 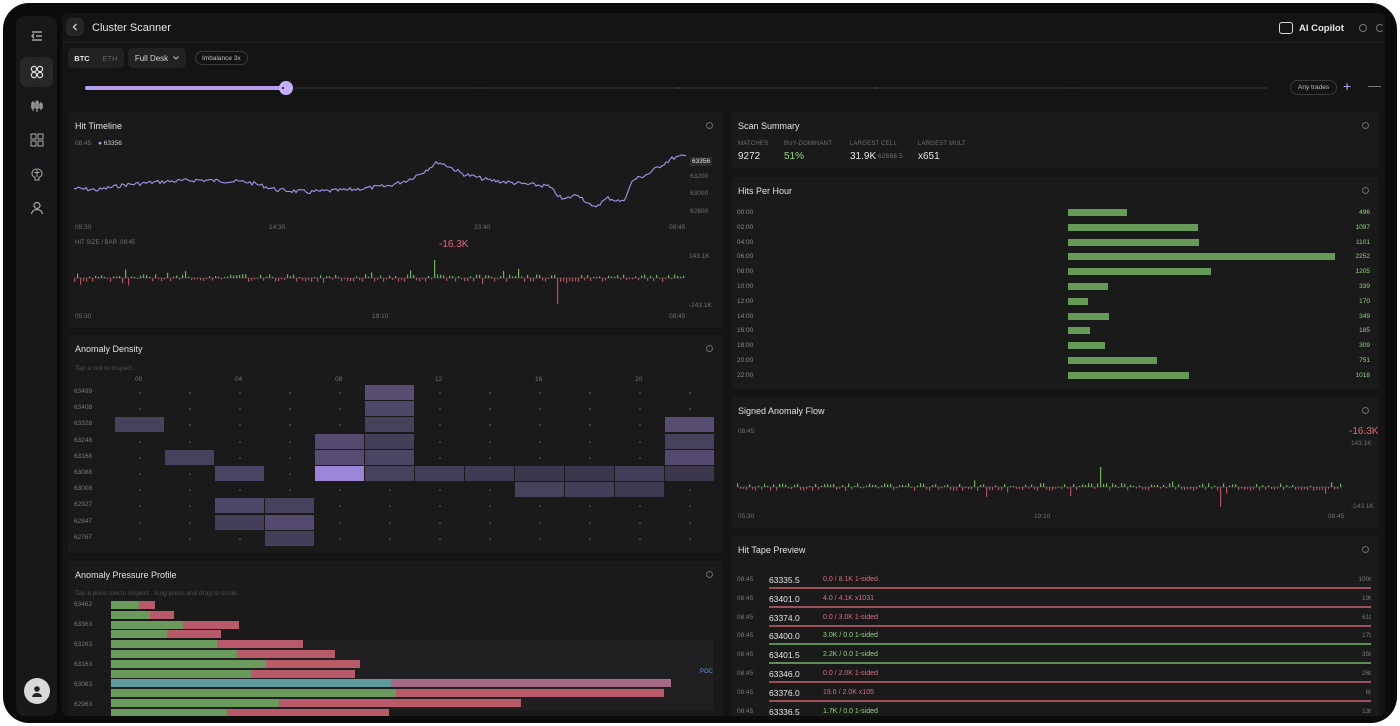 I want to click on price-line-chart, so click(x=395, y=190).